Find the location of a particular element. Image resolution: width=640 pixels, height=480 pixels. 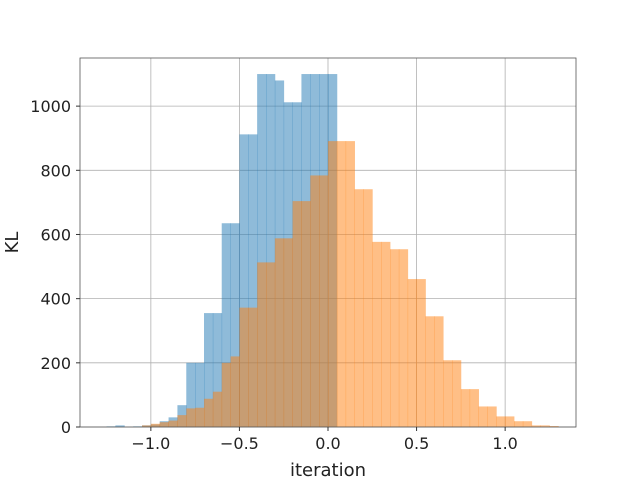

x-tick-label: 0.0 is located at coordinates (327, 443).